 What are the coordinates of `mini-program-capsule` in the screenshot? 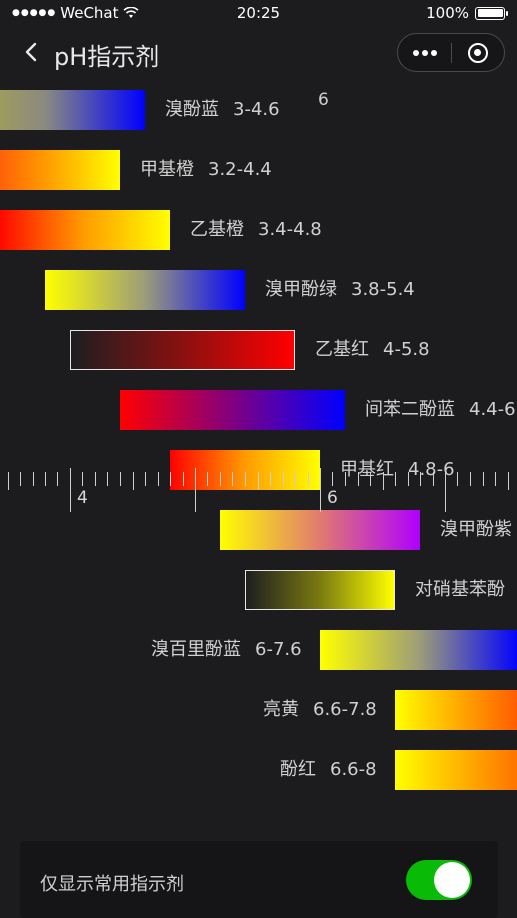 It's located at (451, 52).